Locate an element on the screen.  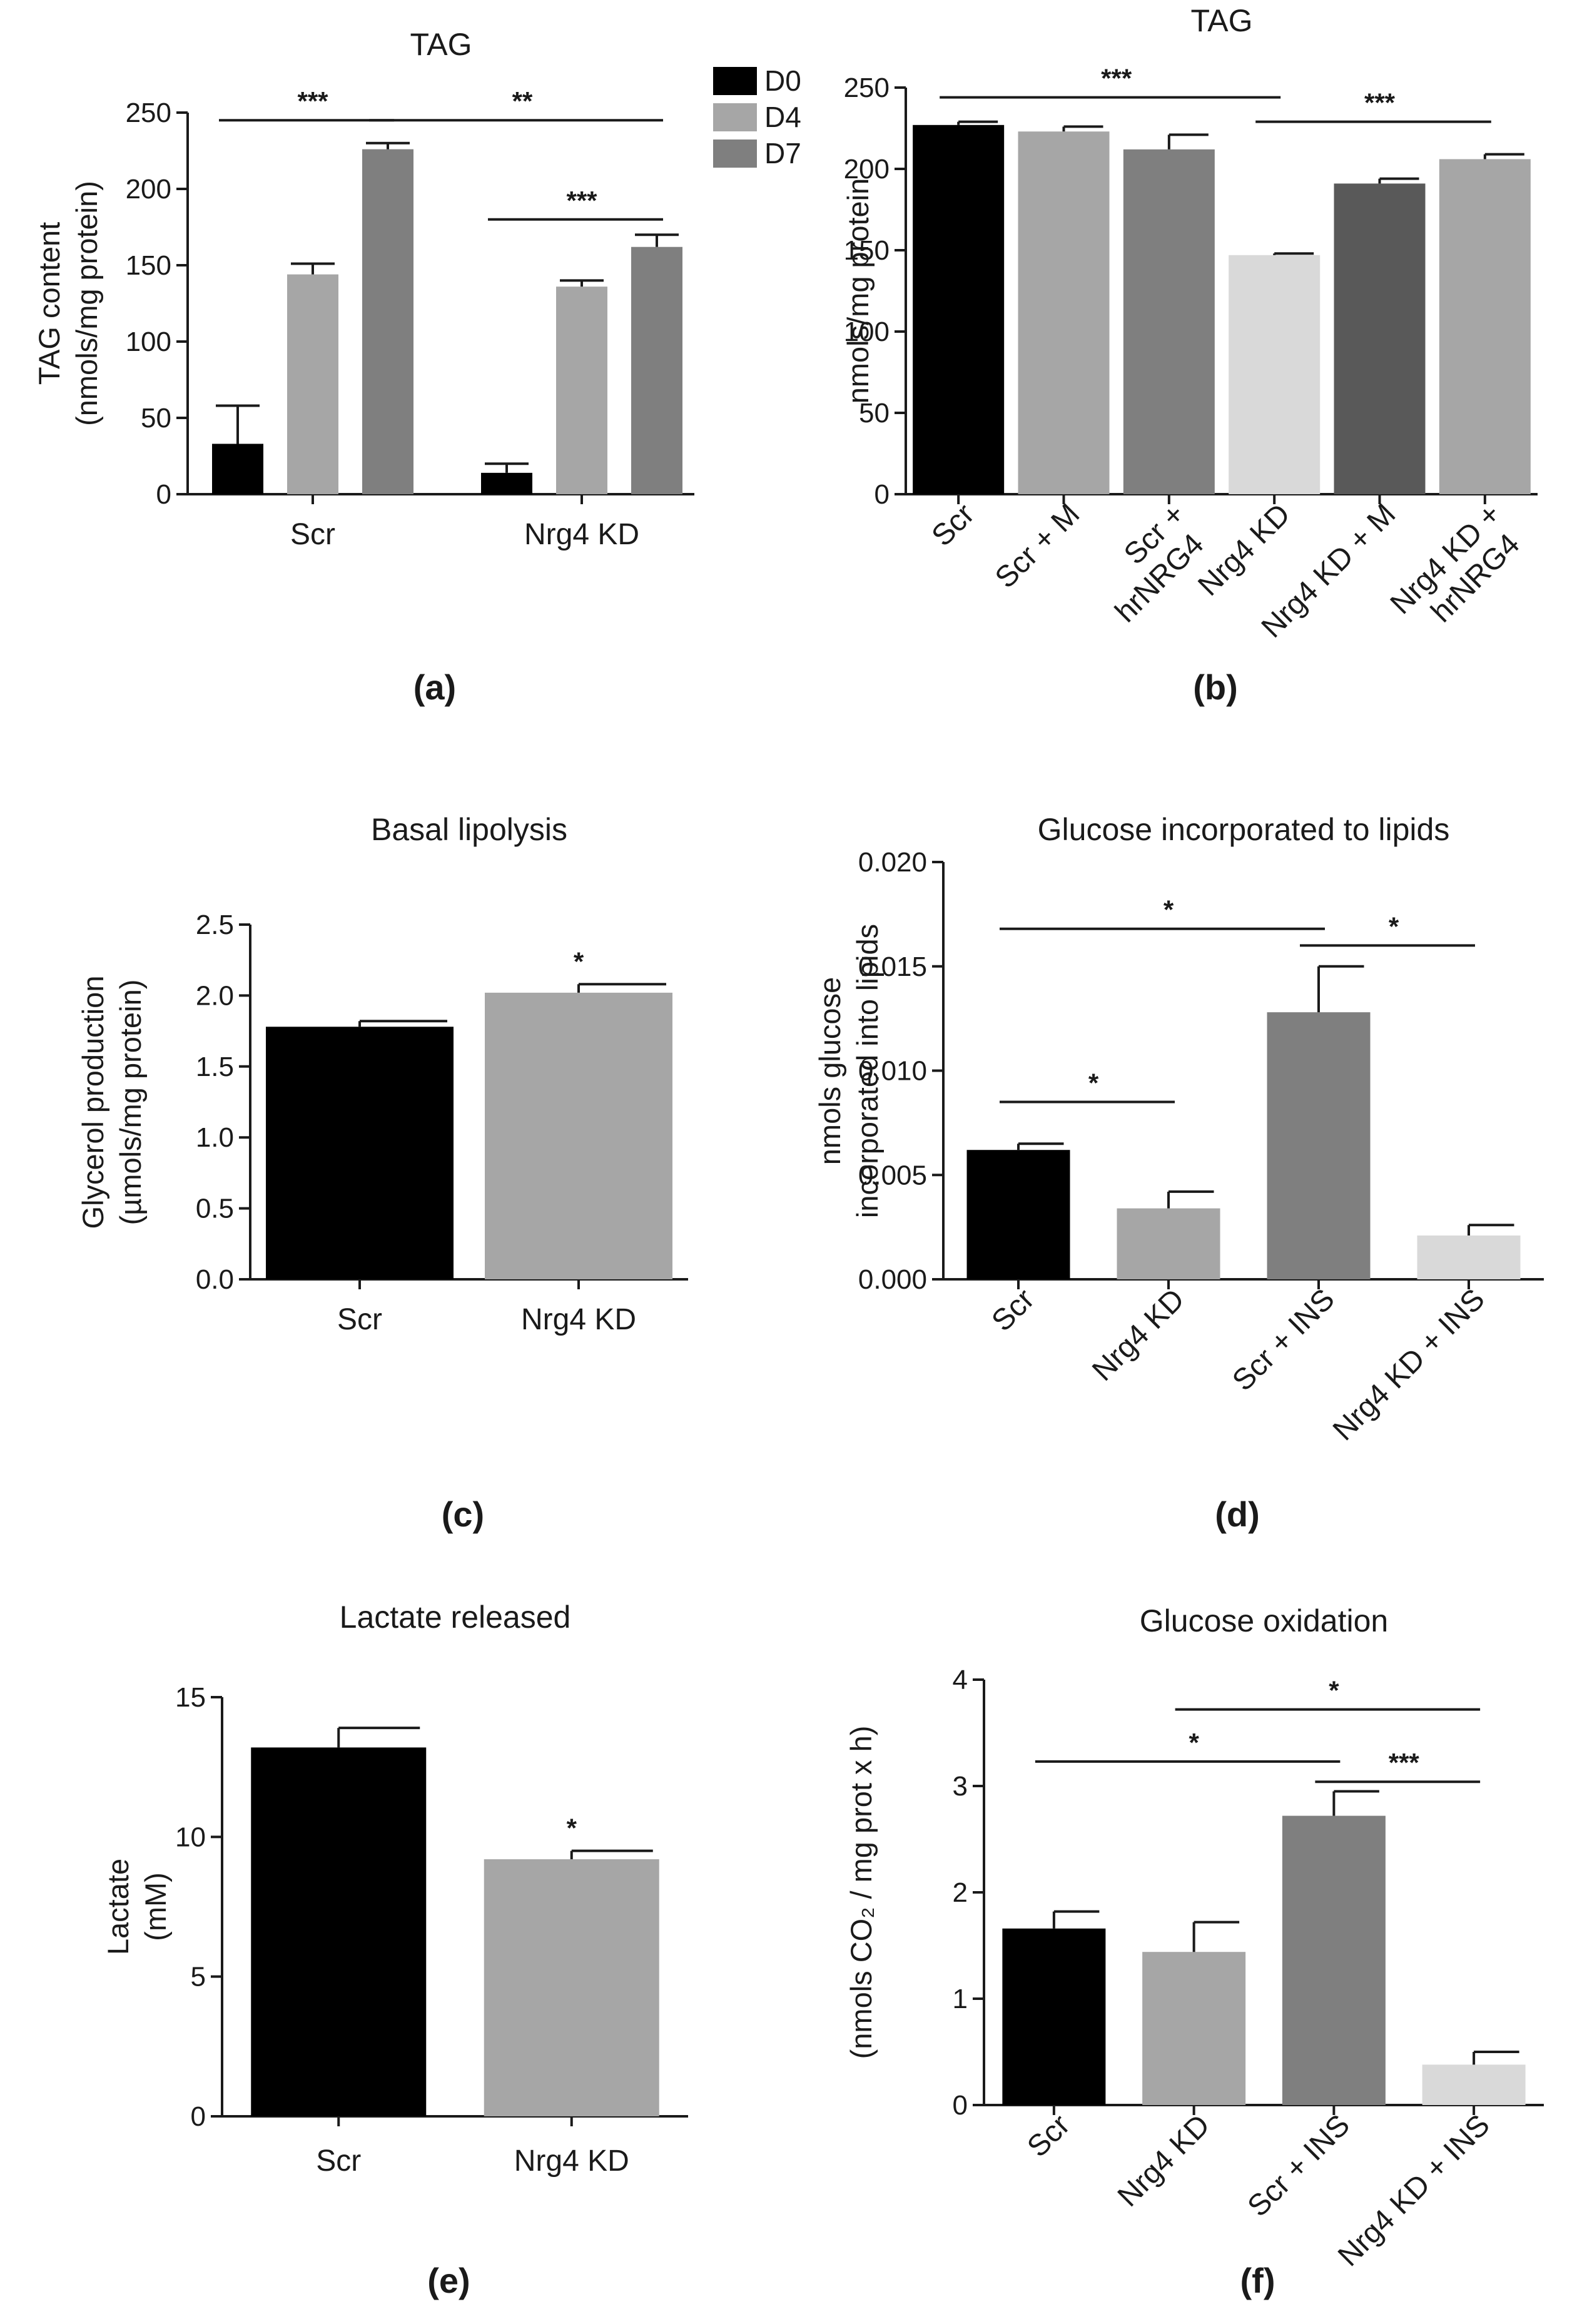
y-tick-label: 1.5 is located at coordinates (215, 1067).